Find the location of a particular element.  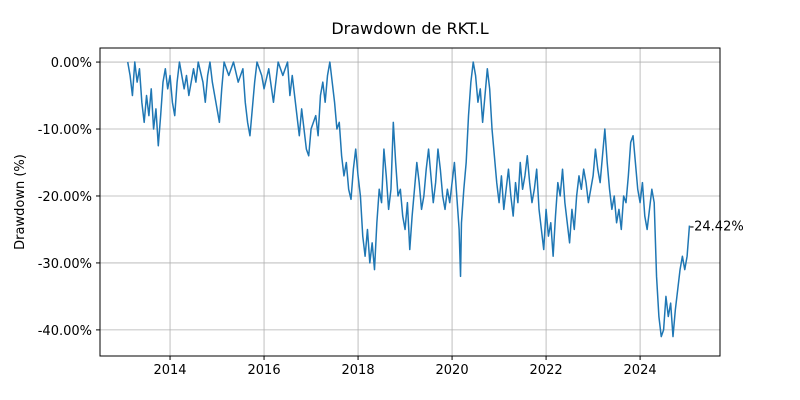

x-tick-label: 2024 is located at coordinates (640, 370).